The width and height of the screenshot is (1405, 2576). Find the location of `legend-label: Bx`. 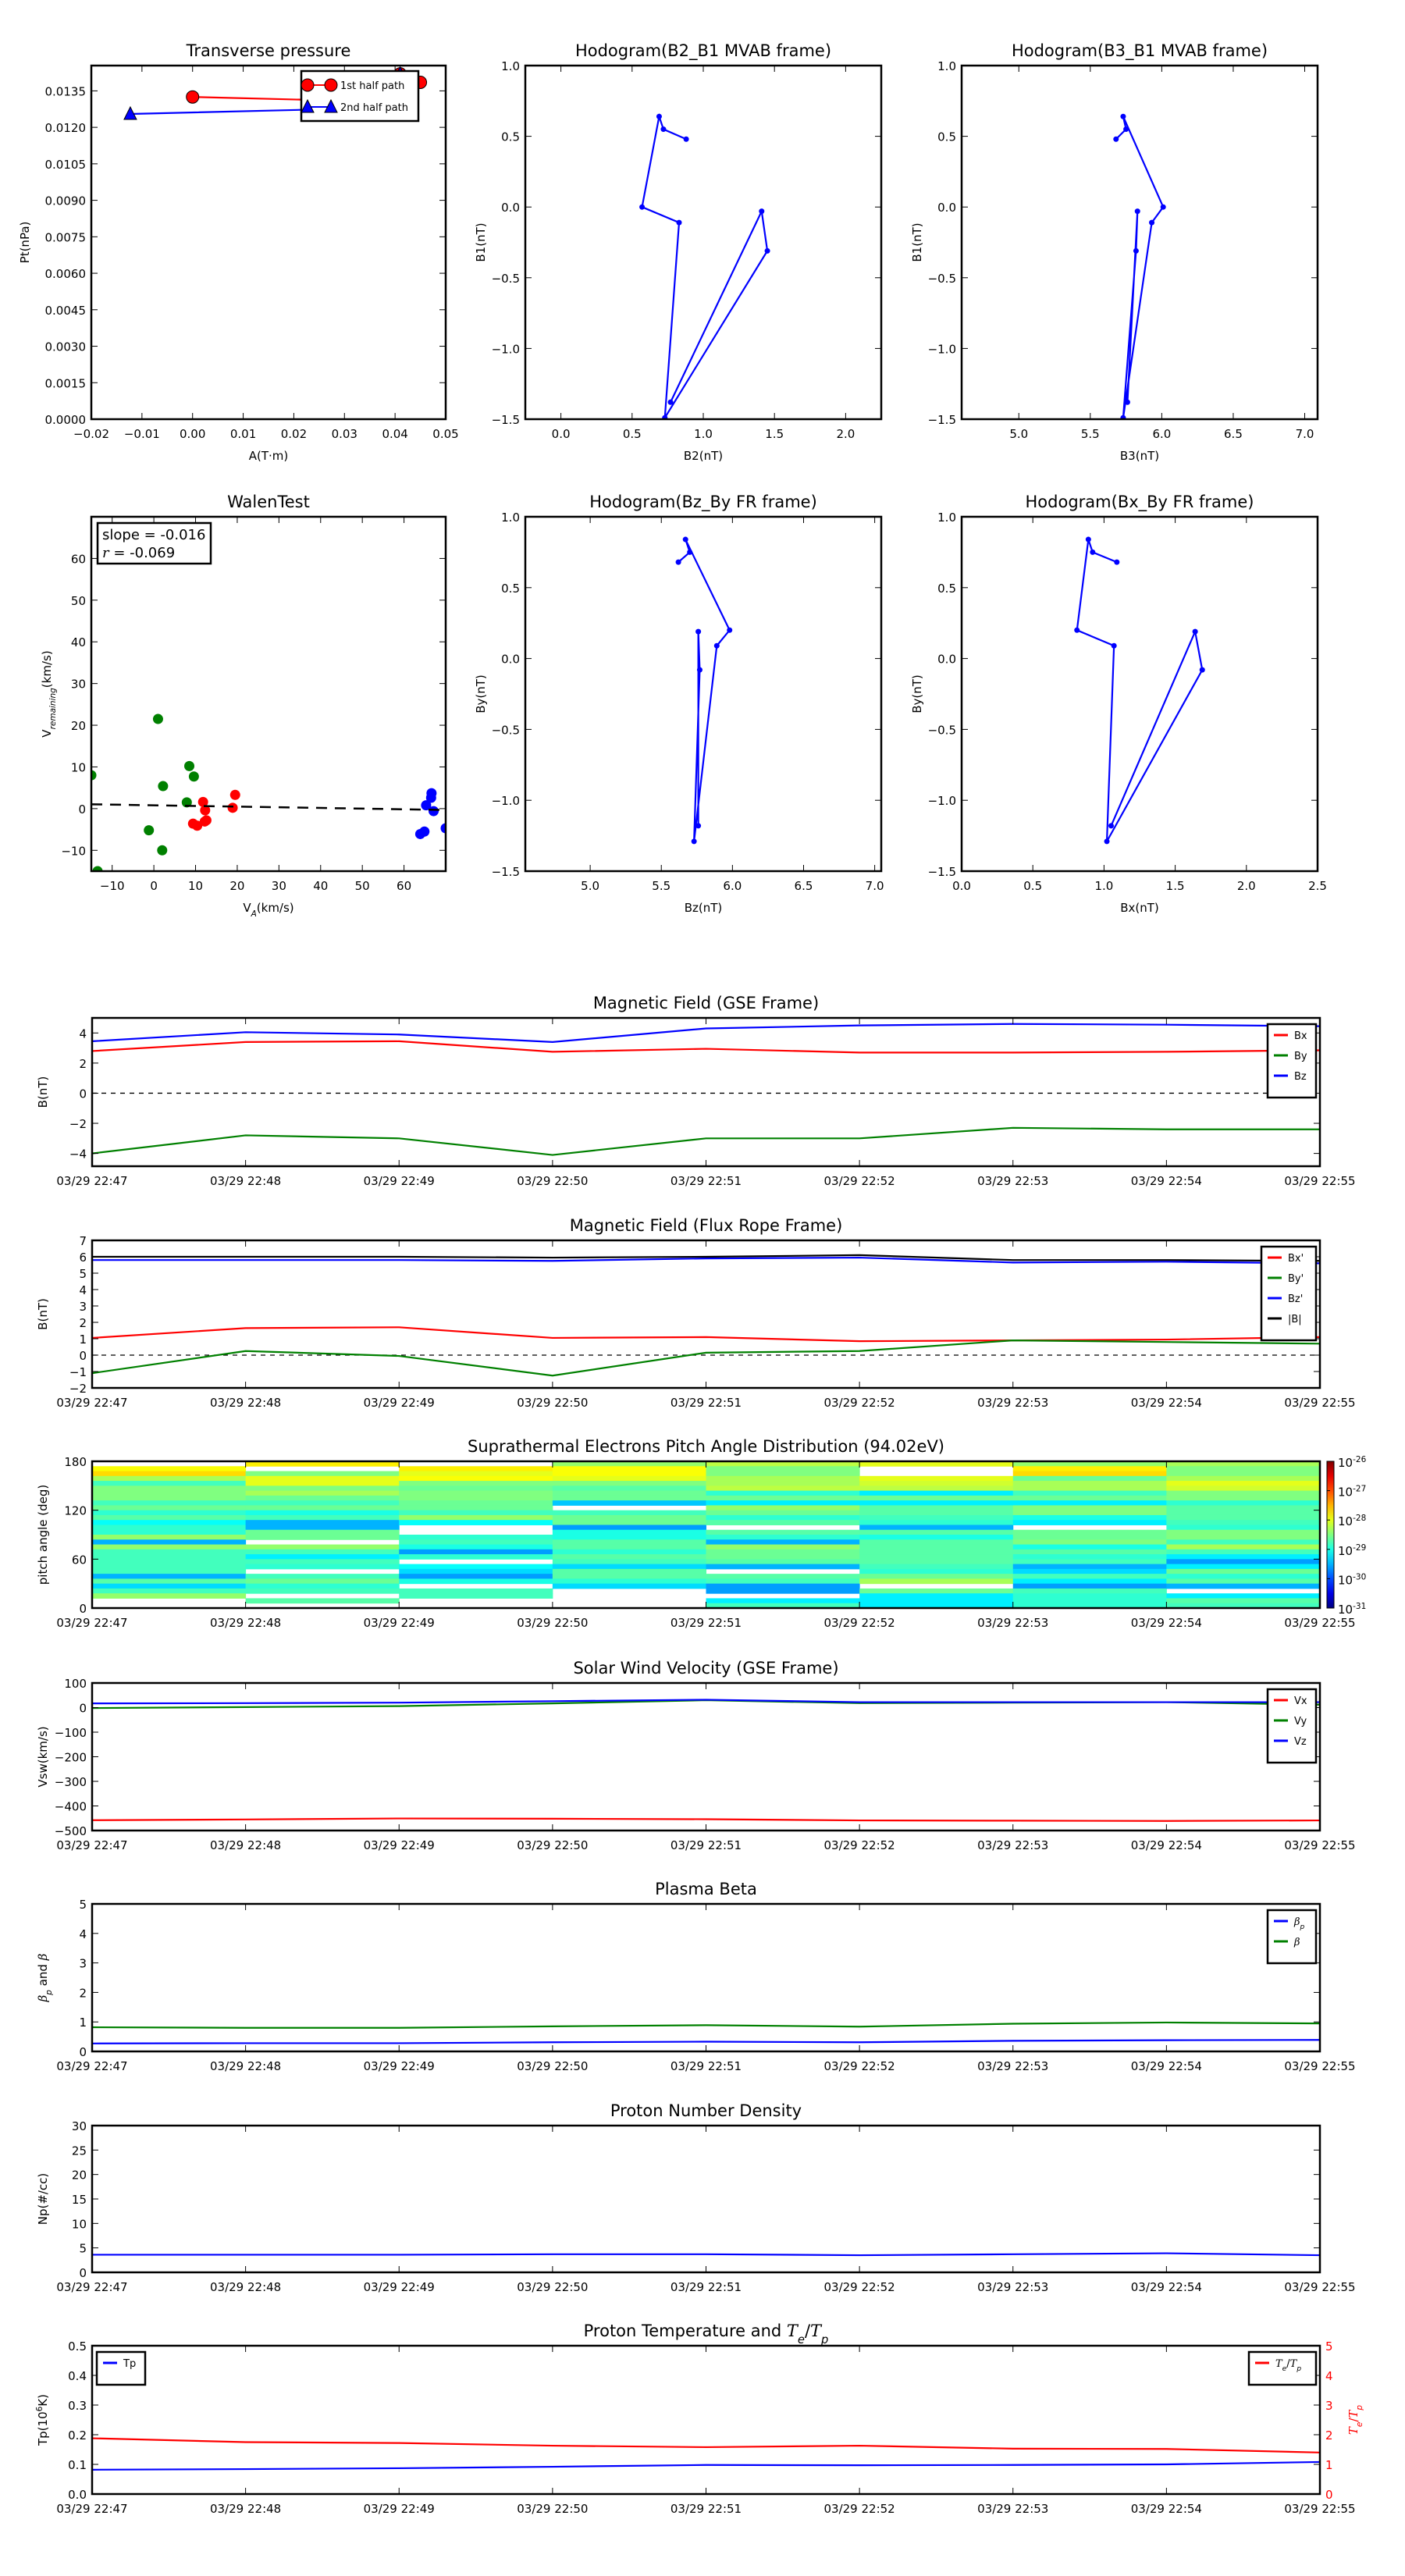

legend-label: Bx is located at coordinates (1300, 1036).